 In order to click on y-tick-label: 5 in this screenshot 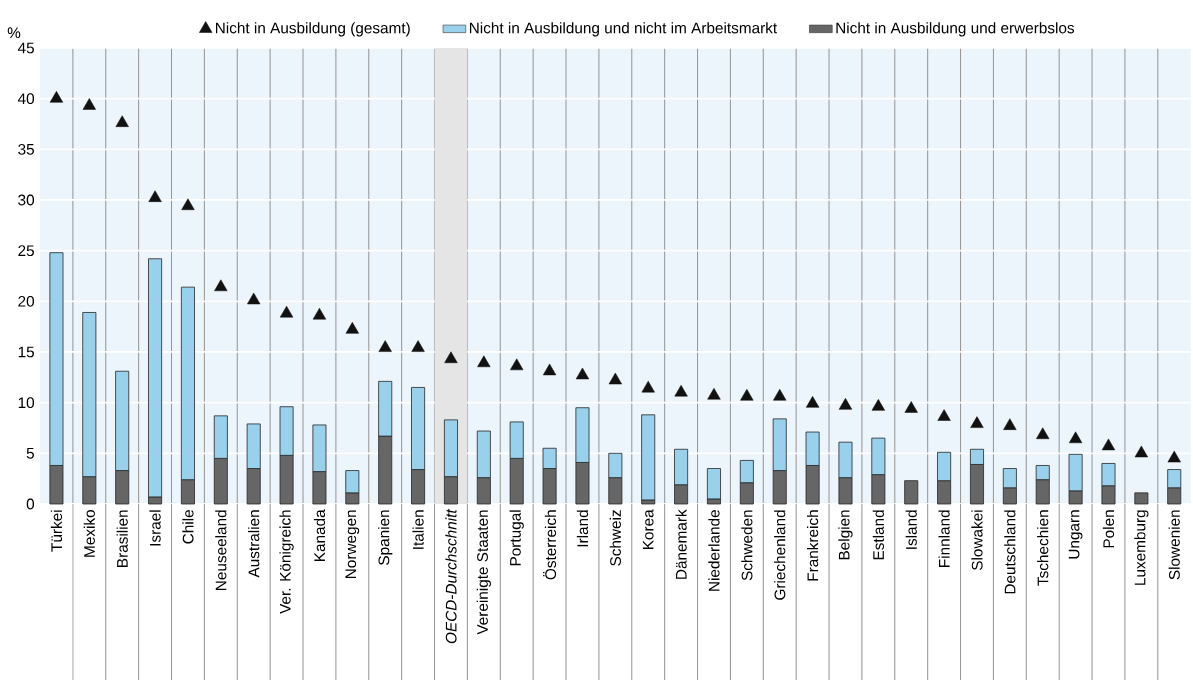, I will do `click(30, 453)`.